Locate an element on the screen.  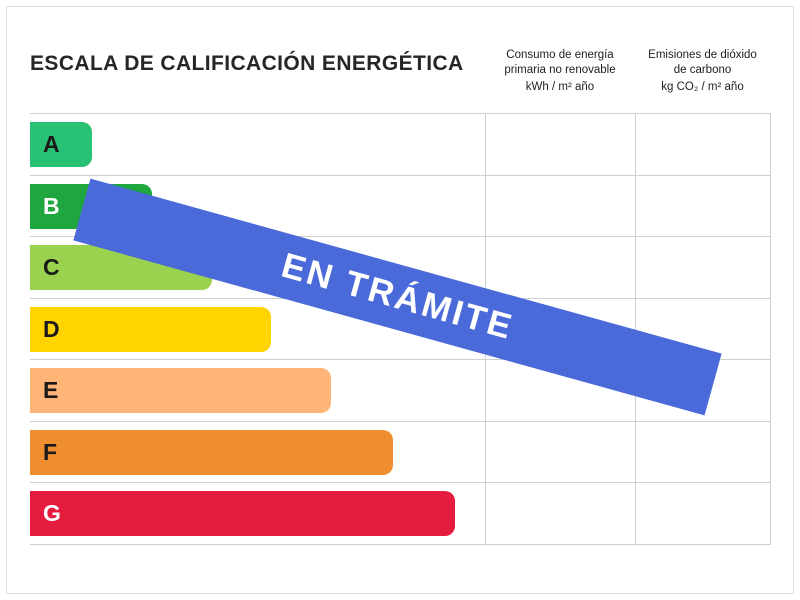
unit-label: kWh / m² año is located at coordinates (560, 87).